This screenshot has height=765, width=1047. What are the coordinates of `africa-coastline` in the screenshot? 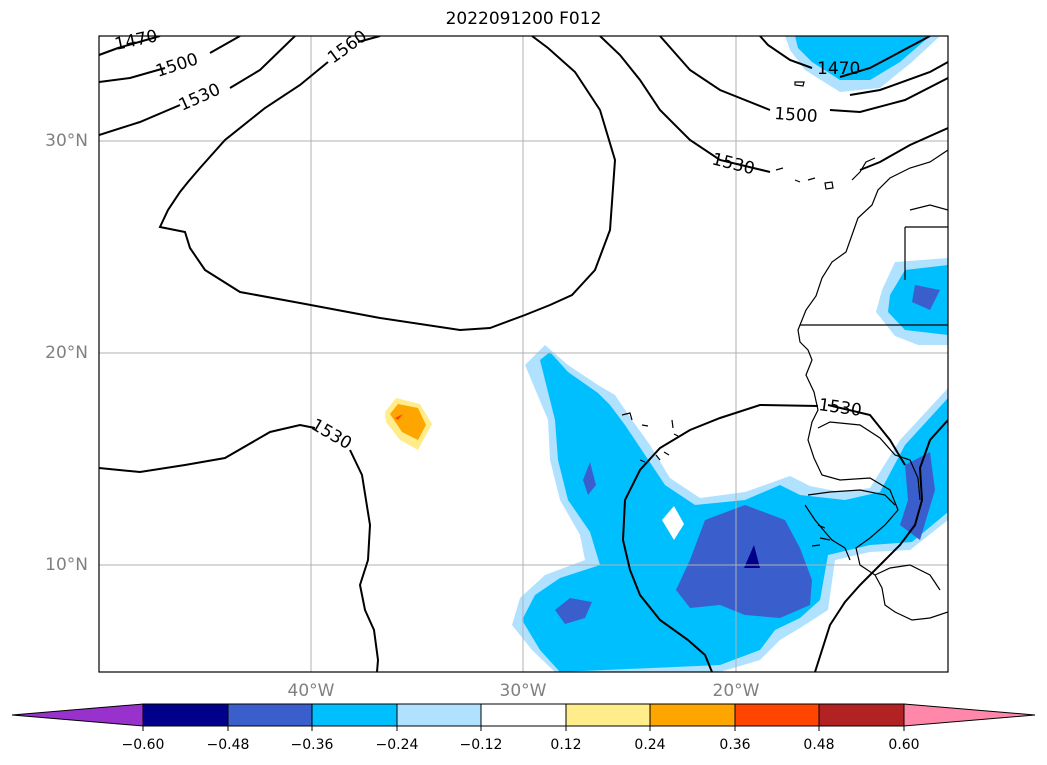 It's located at (872, 385).